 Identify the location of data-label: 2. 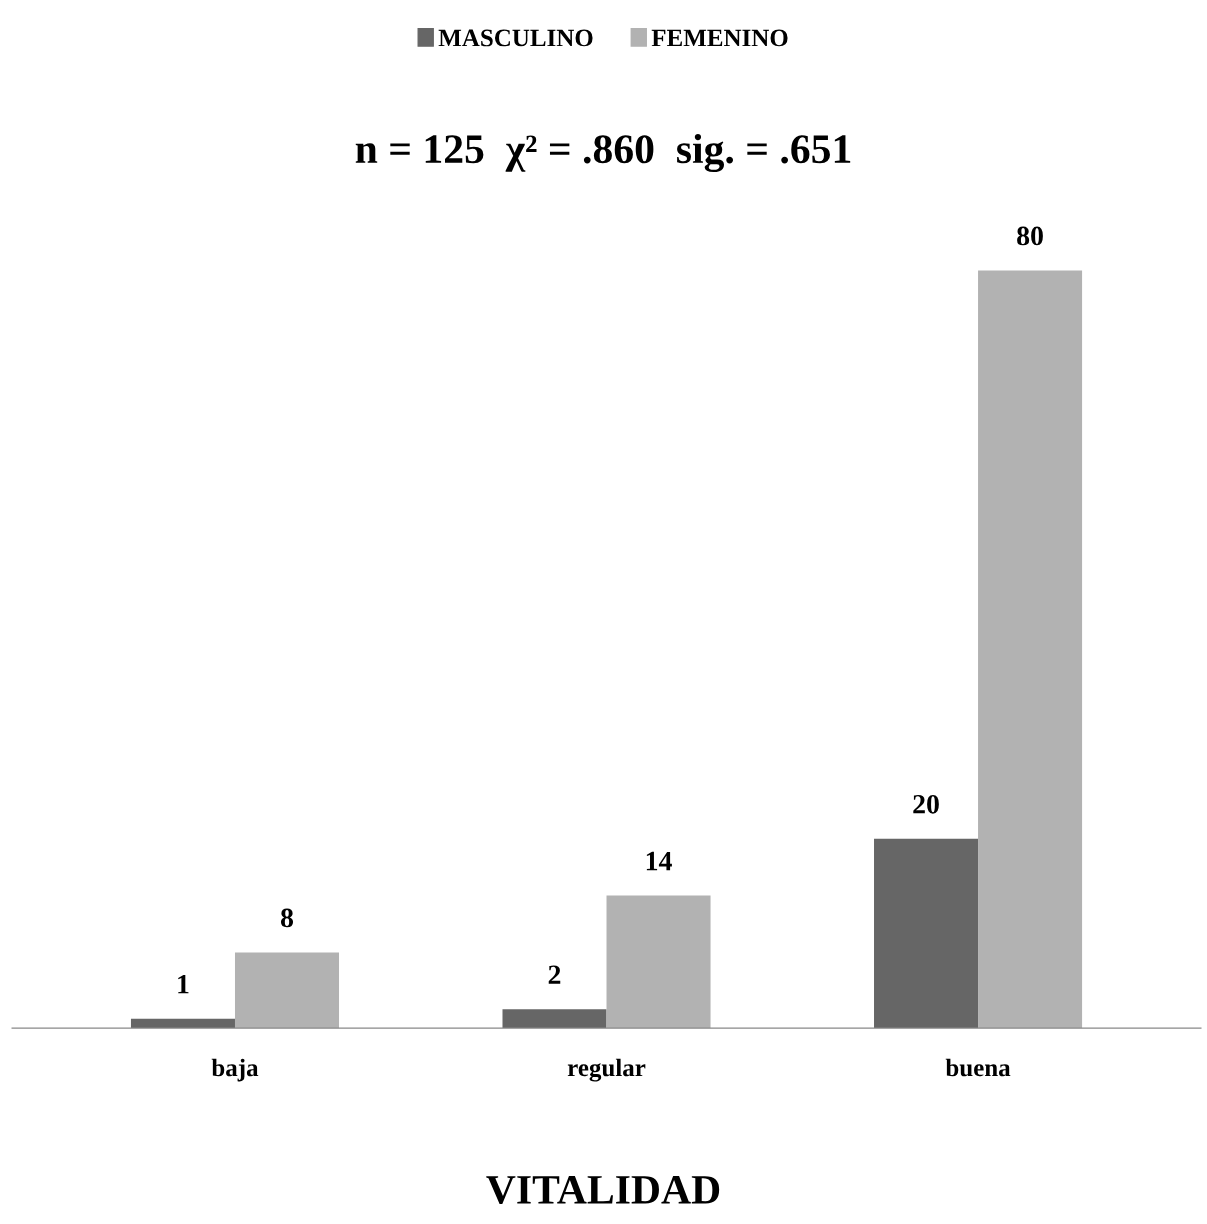
(554, 974).